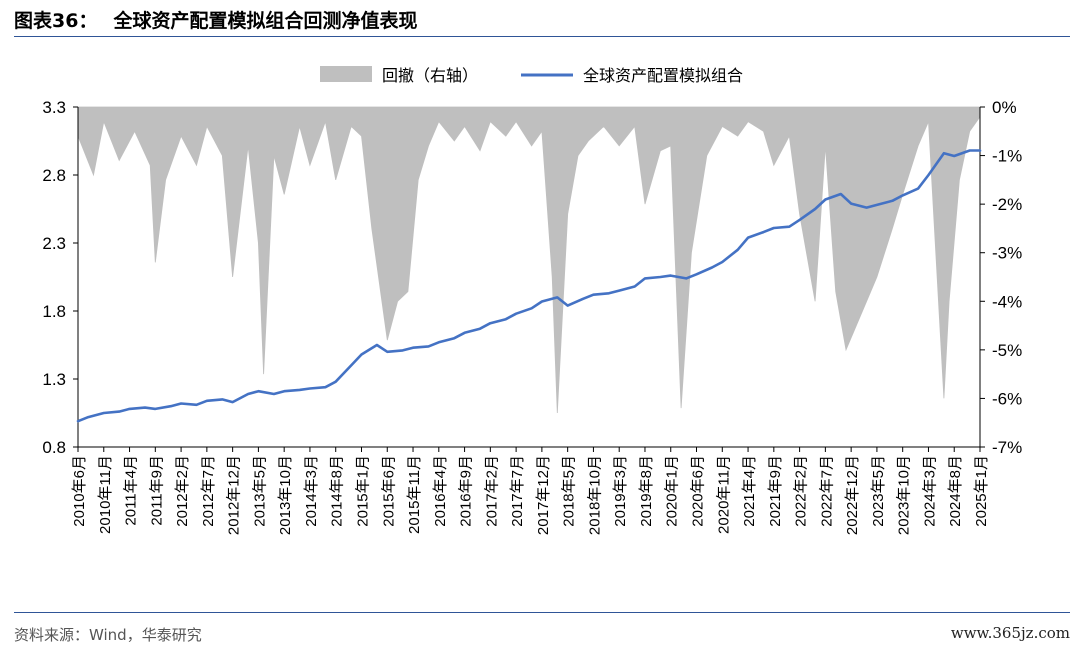 The width and height of the screenshot is (1080, 649). What do you see at coordinates (54, 243) in the screenshot?
I see `left-tick-label: 2.3` at bounding box center [54, 243].